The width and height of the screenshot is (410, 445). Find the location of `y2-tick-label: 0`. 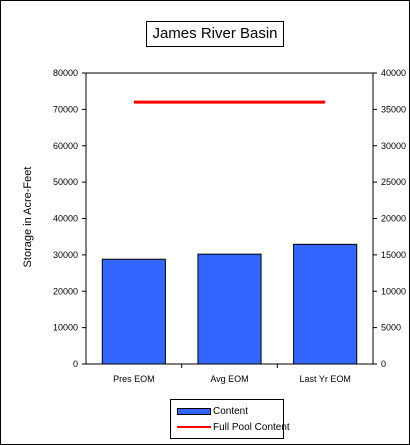

y2-tick-label: 0 is located at coordinates (383, 364).